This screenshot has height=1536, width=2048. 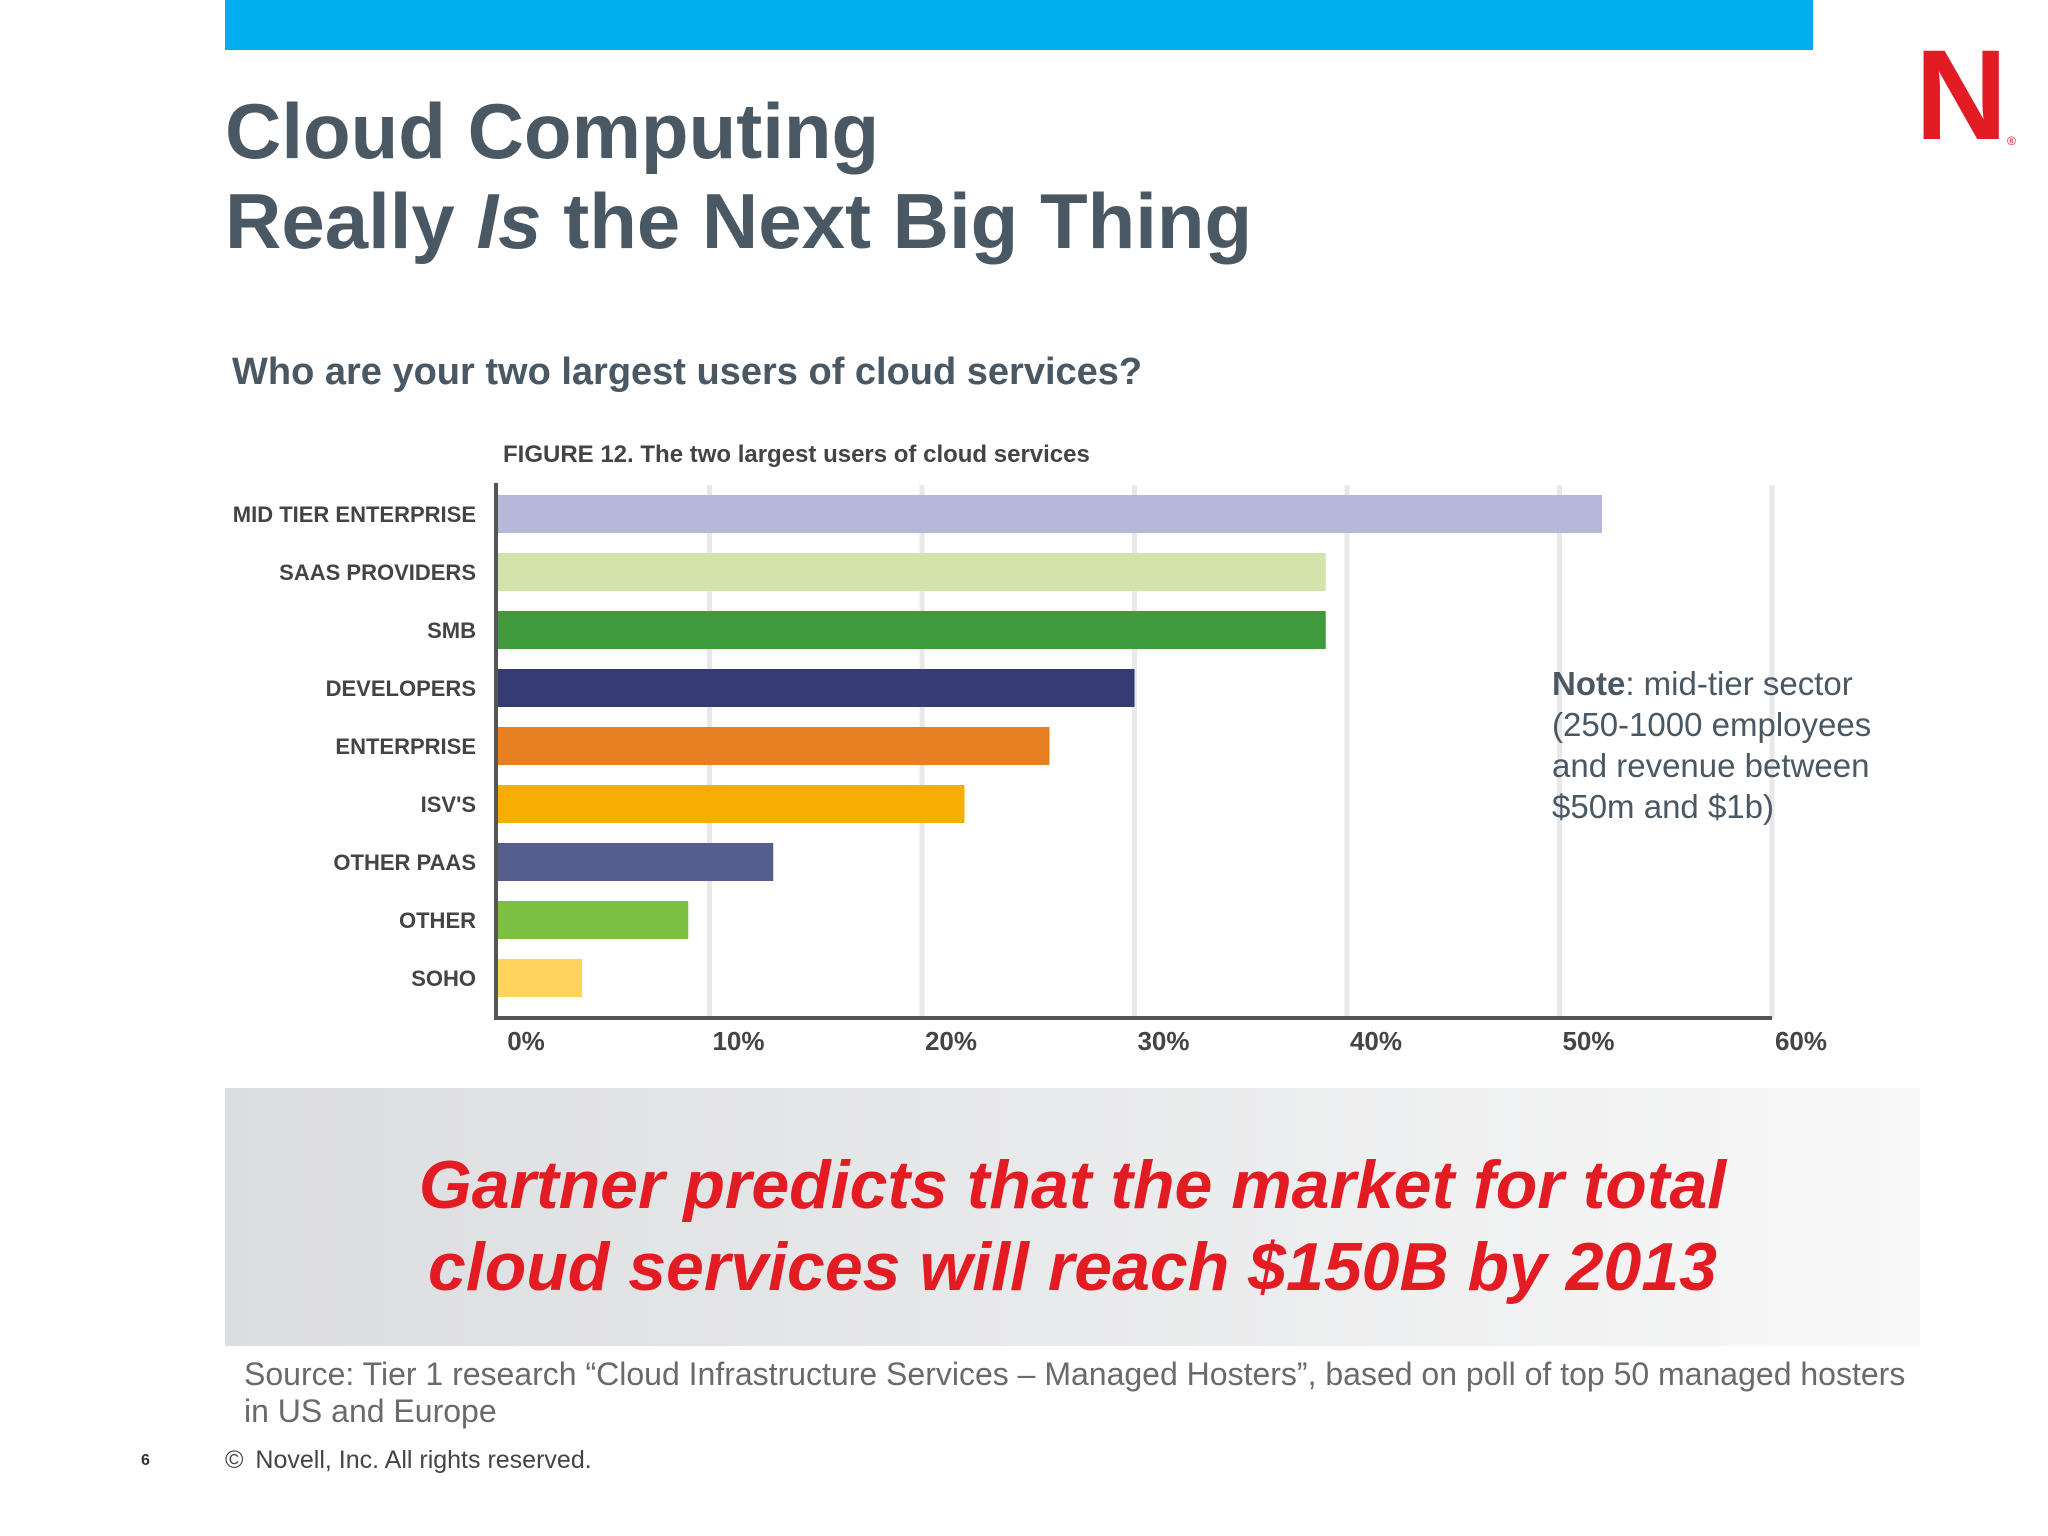 What do you see at coordinates (1163, 1041) in the screenshot?
I see `tick-label: 30%` at bounding box center [1163, 1041].